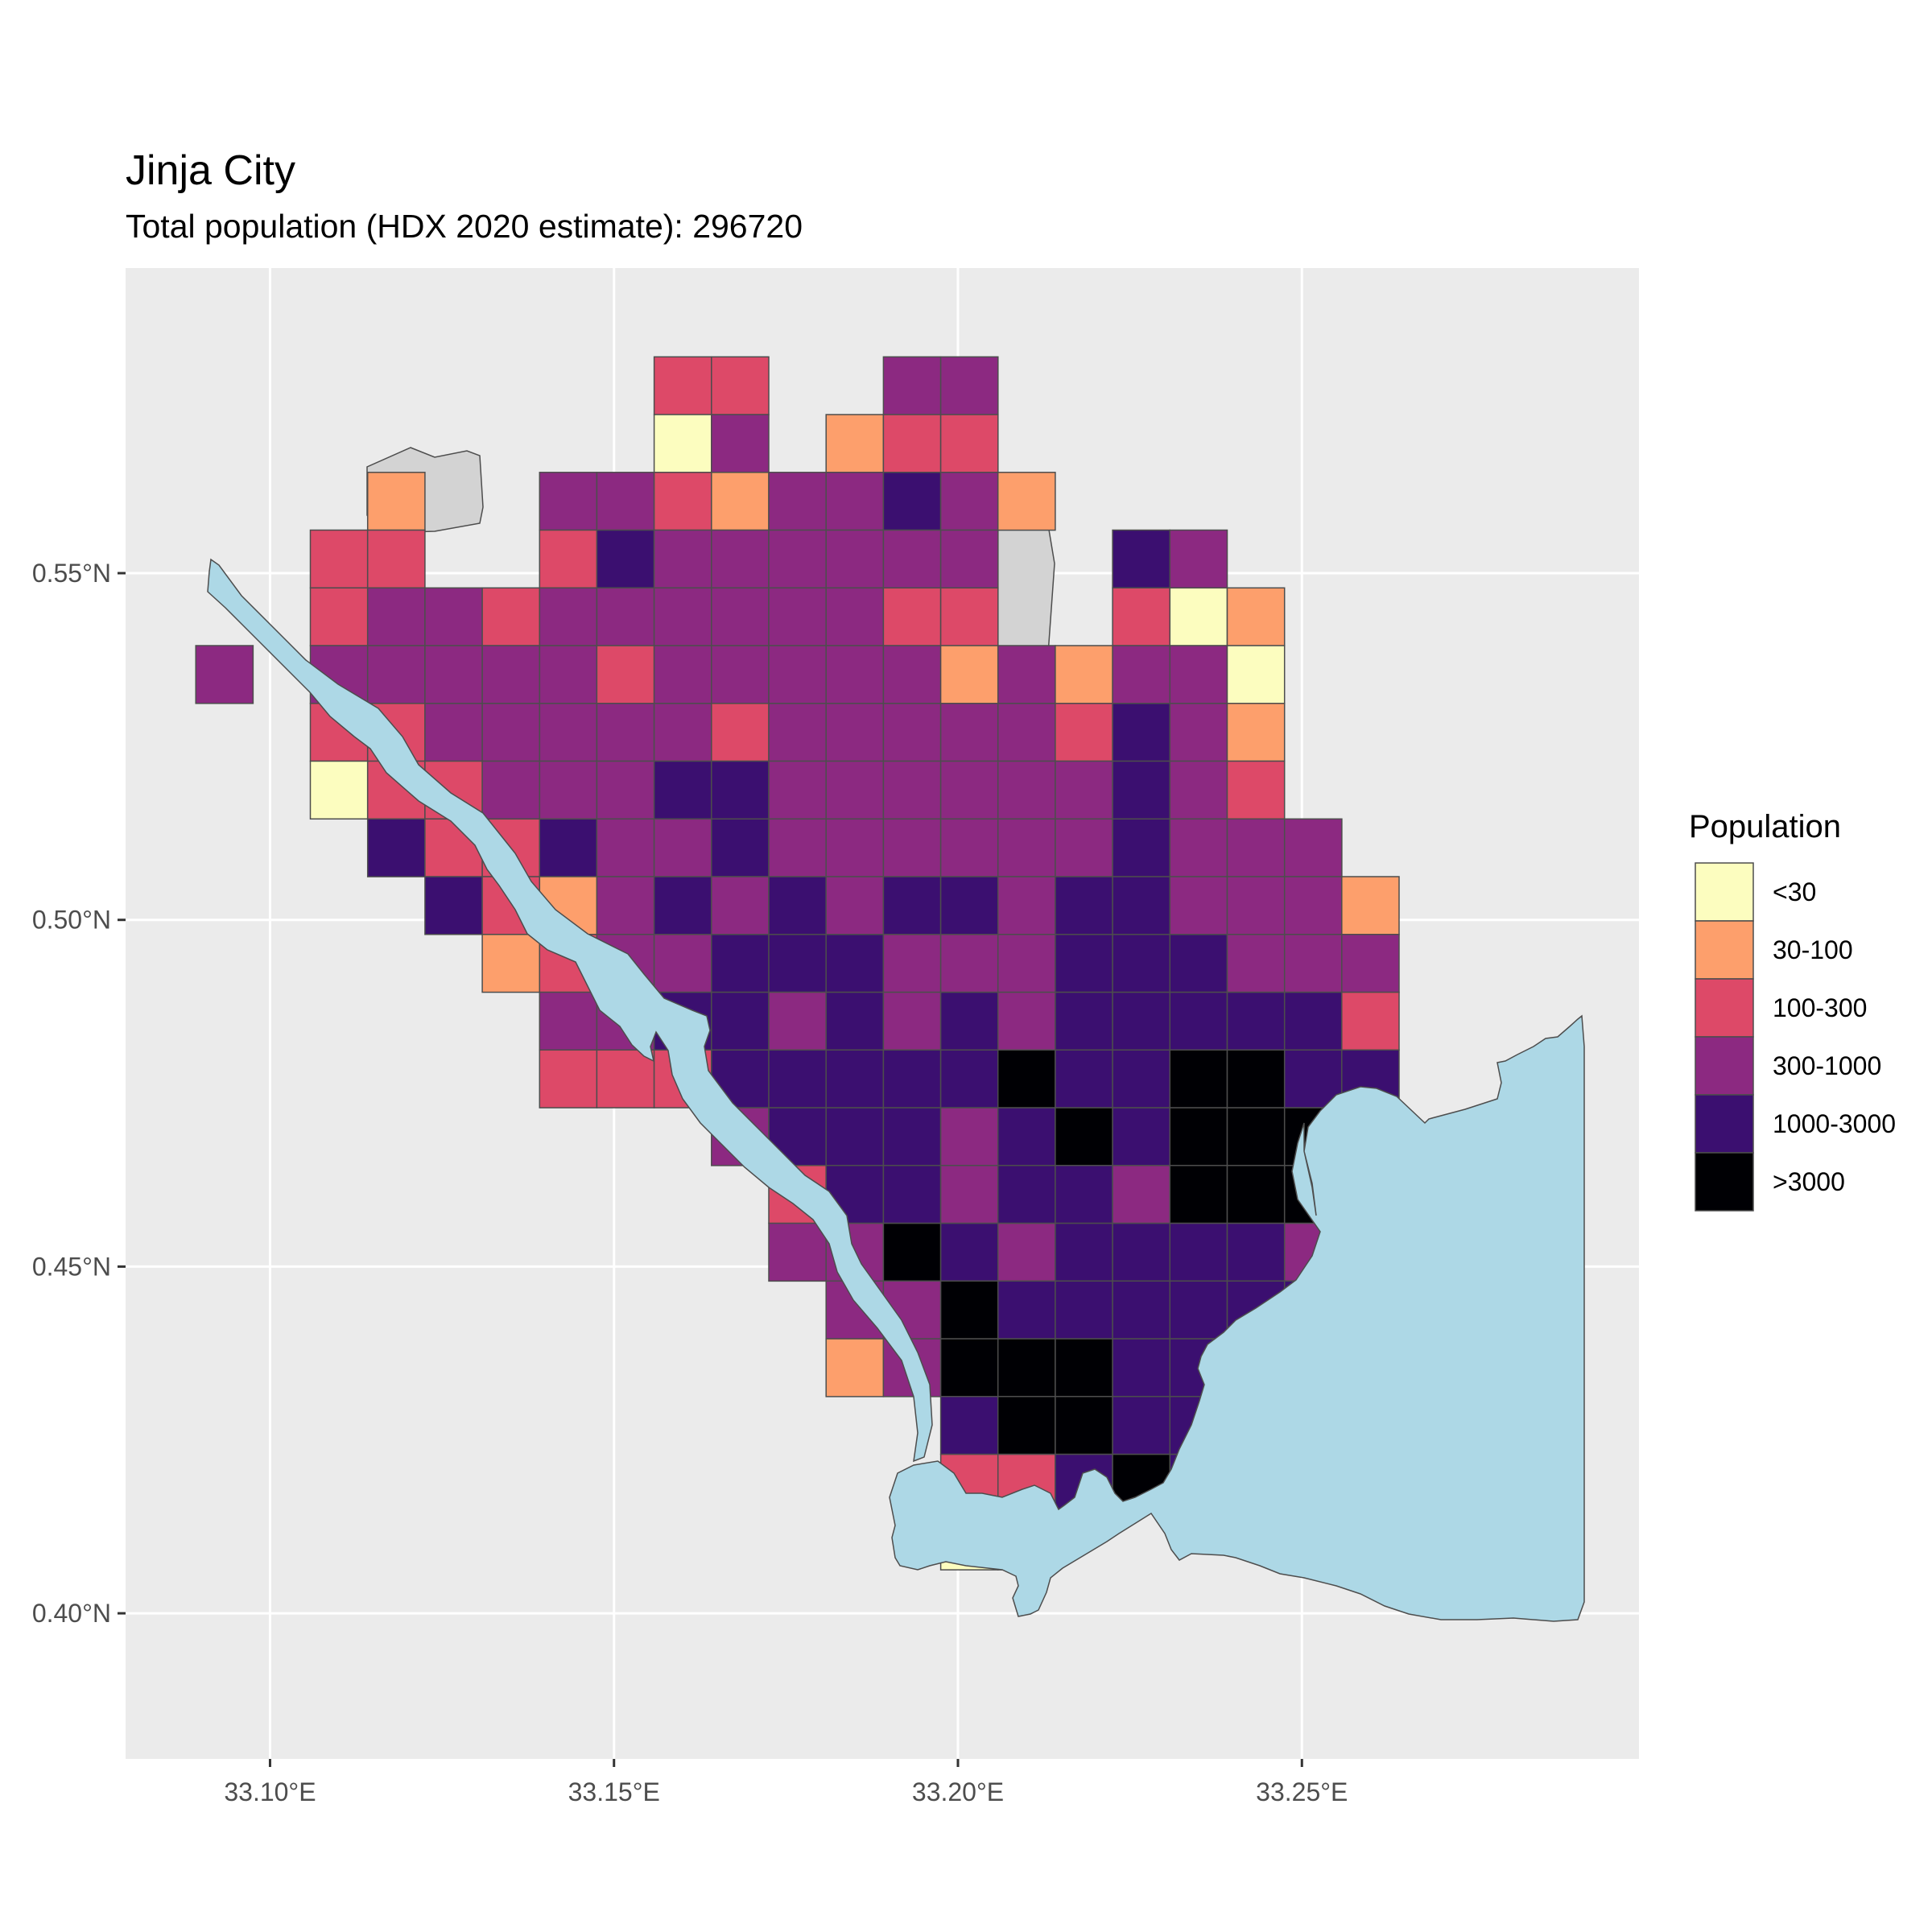  Describe the element at coordinates (1795, 1037) in the screenshot. I see `legend-items: <30 30-100 100-300 300-1000 1000-3000 >3000` at that location.